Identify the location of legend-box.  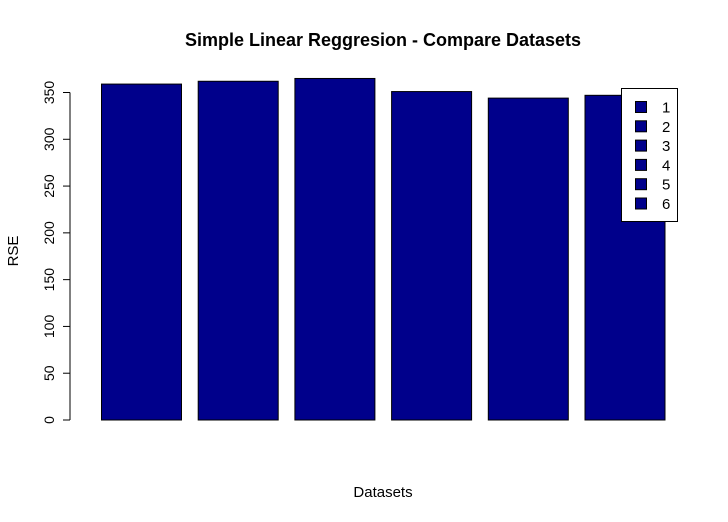
(649, 155).